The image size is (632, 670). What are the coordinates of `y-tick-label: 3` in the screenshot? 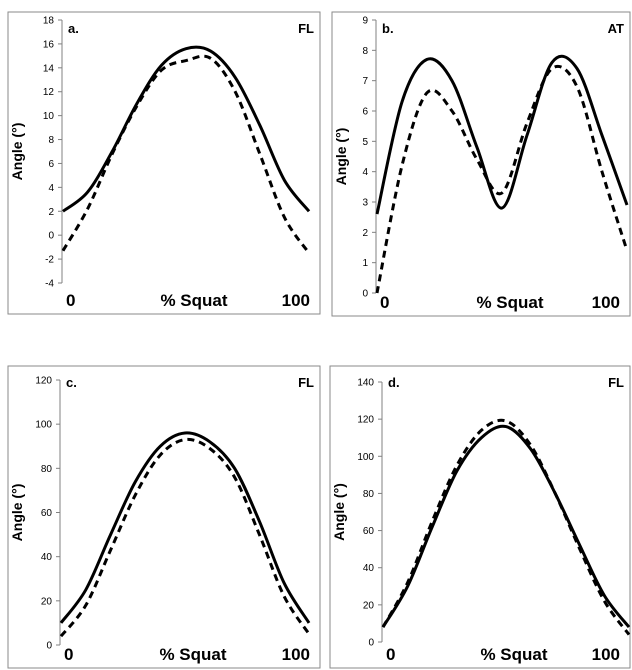 It's located at (365, 203).